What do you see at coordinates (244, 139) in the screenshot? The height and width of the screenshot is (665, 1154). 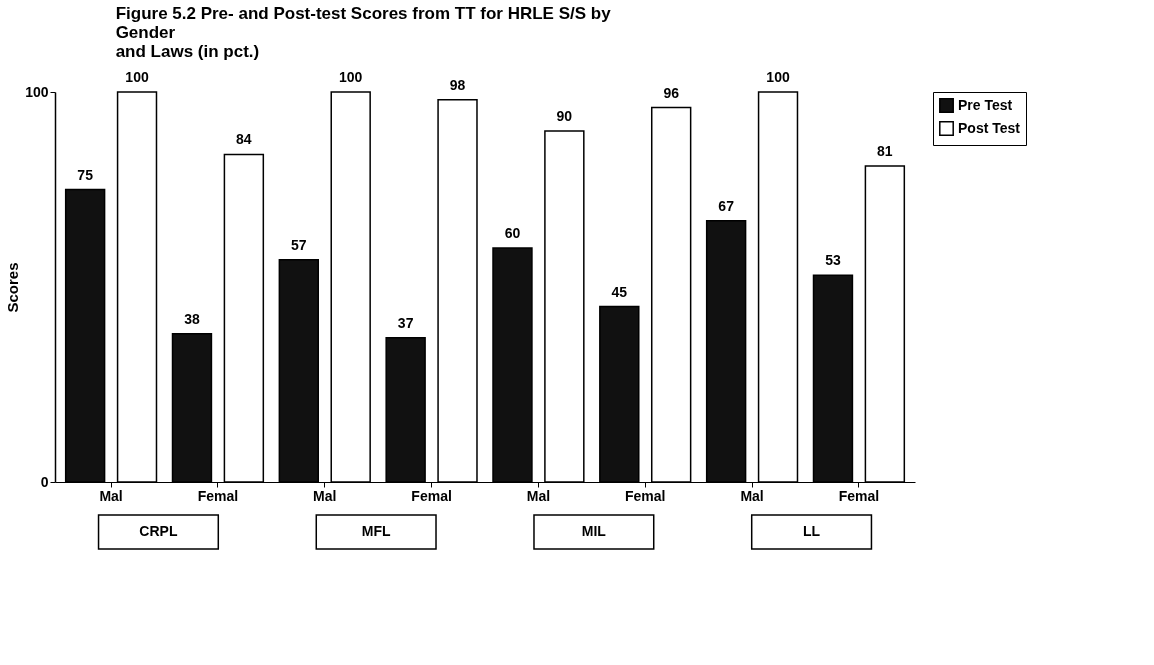 I see `data-label: 84` at bounding box center [244, 139].